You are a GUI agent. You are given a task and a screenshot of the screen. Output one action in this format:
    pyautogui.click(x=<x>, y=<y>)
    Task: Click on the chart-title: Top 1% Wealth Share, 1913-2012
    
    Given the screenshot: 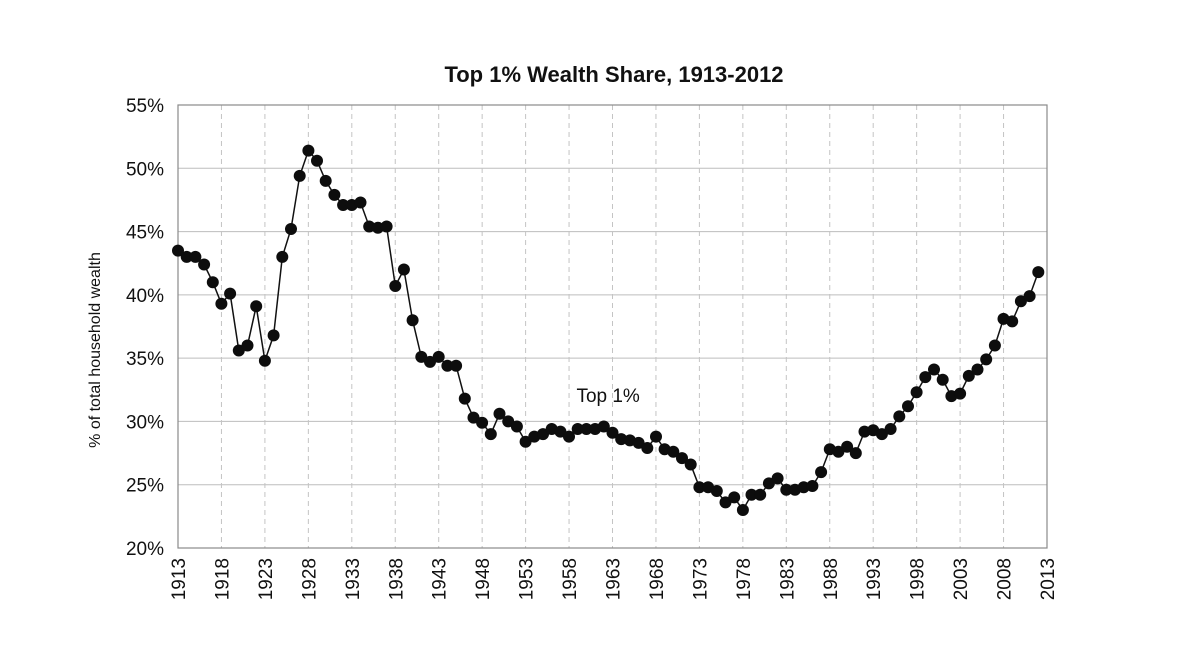 What is the action you would take?
    pyautogui.click(x=613, y=74)
    